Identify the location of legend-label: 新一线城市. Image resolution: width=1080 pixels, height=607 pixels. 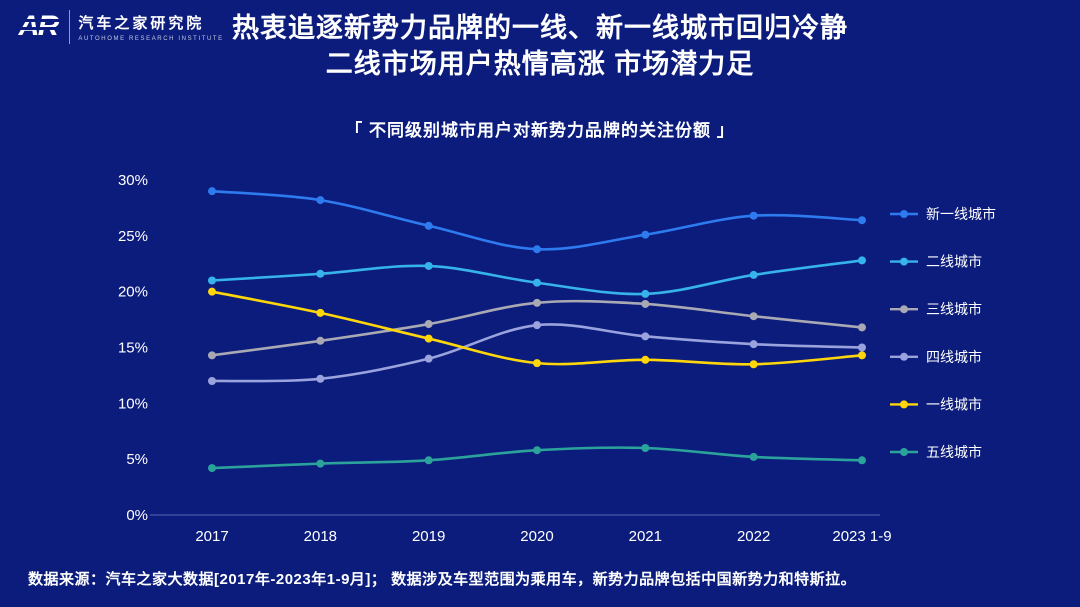
(961, 214).